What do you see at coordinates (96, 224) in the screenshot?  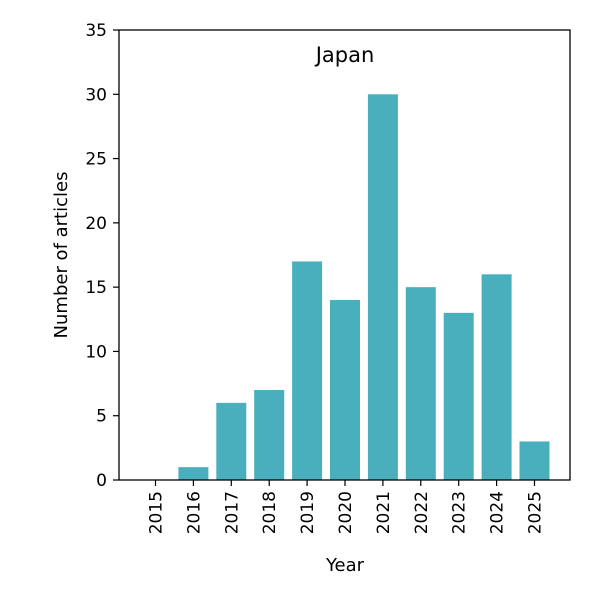 I see `y-tick-label: 20` at bounding box center [96, 224].